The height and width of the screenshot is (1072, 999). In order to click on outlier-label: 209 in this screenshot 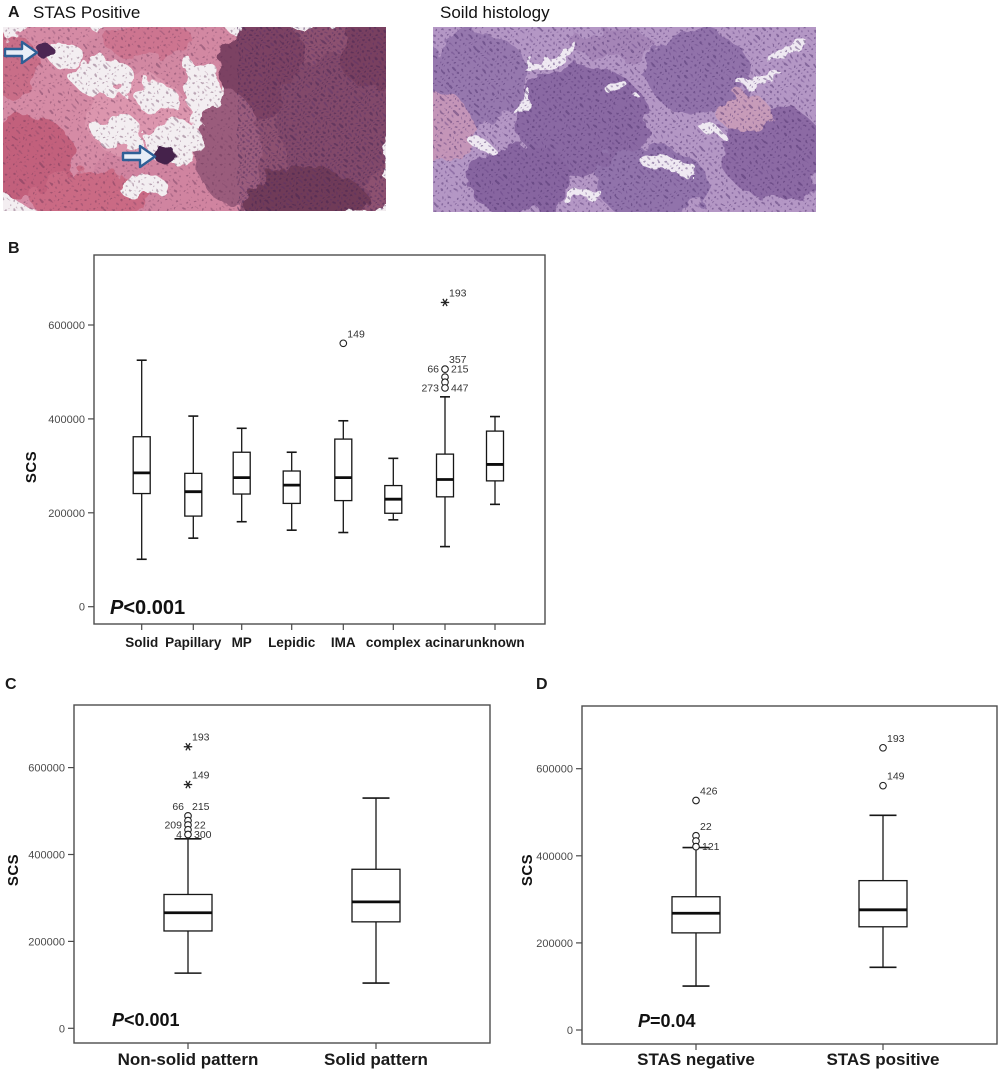, I will do `click(173, 825)`.